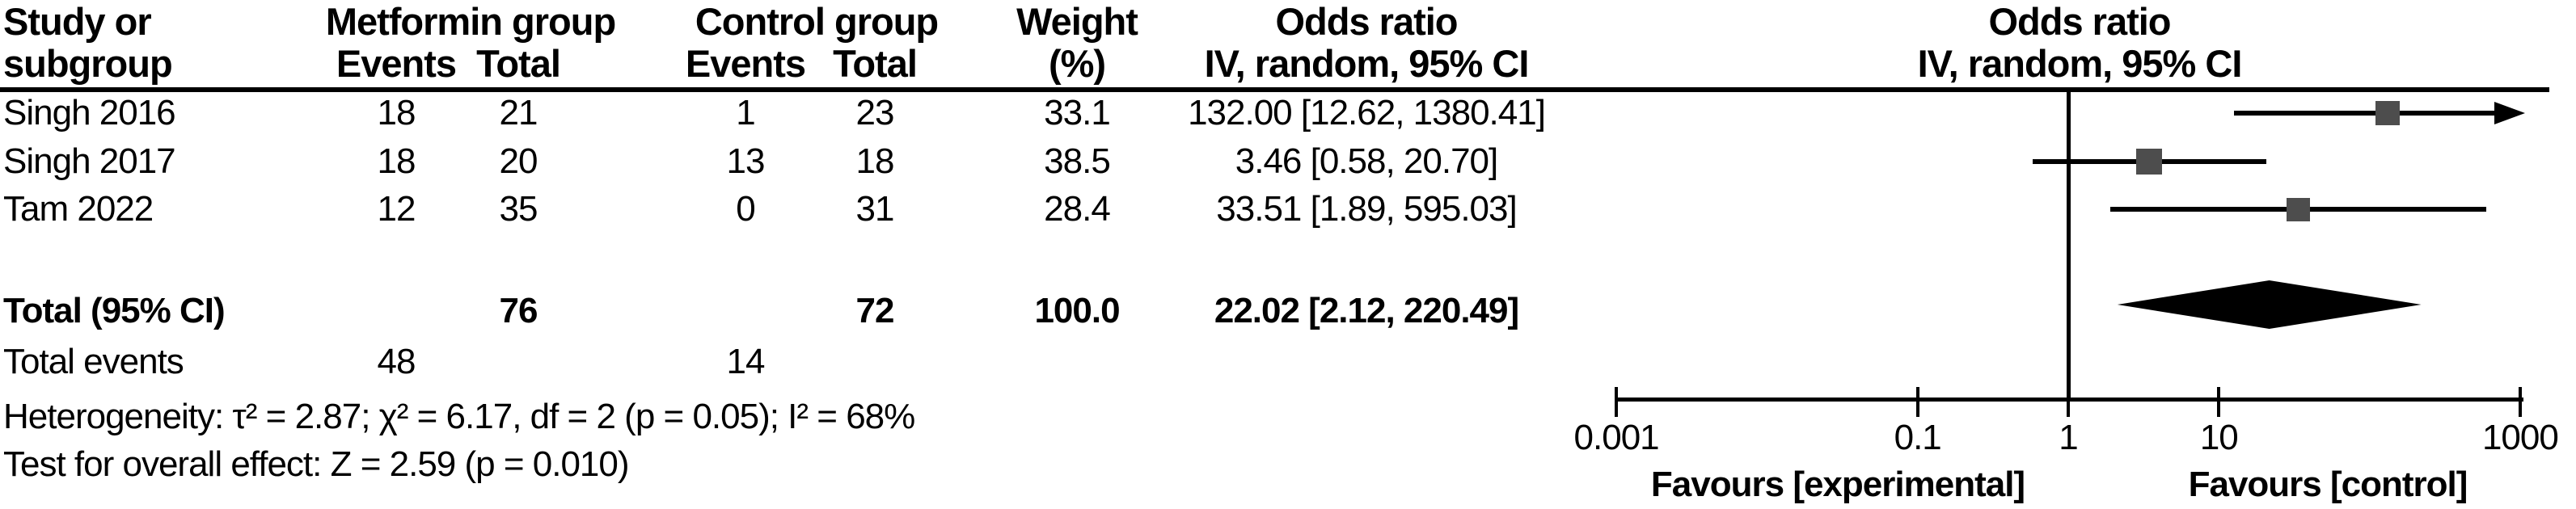  Describe the element at coordinates (88, 63) in the screenshot. I see `header-study-line2: subgroup` at that location.